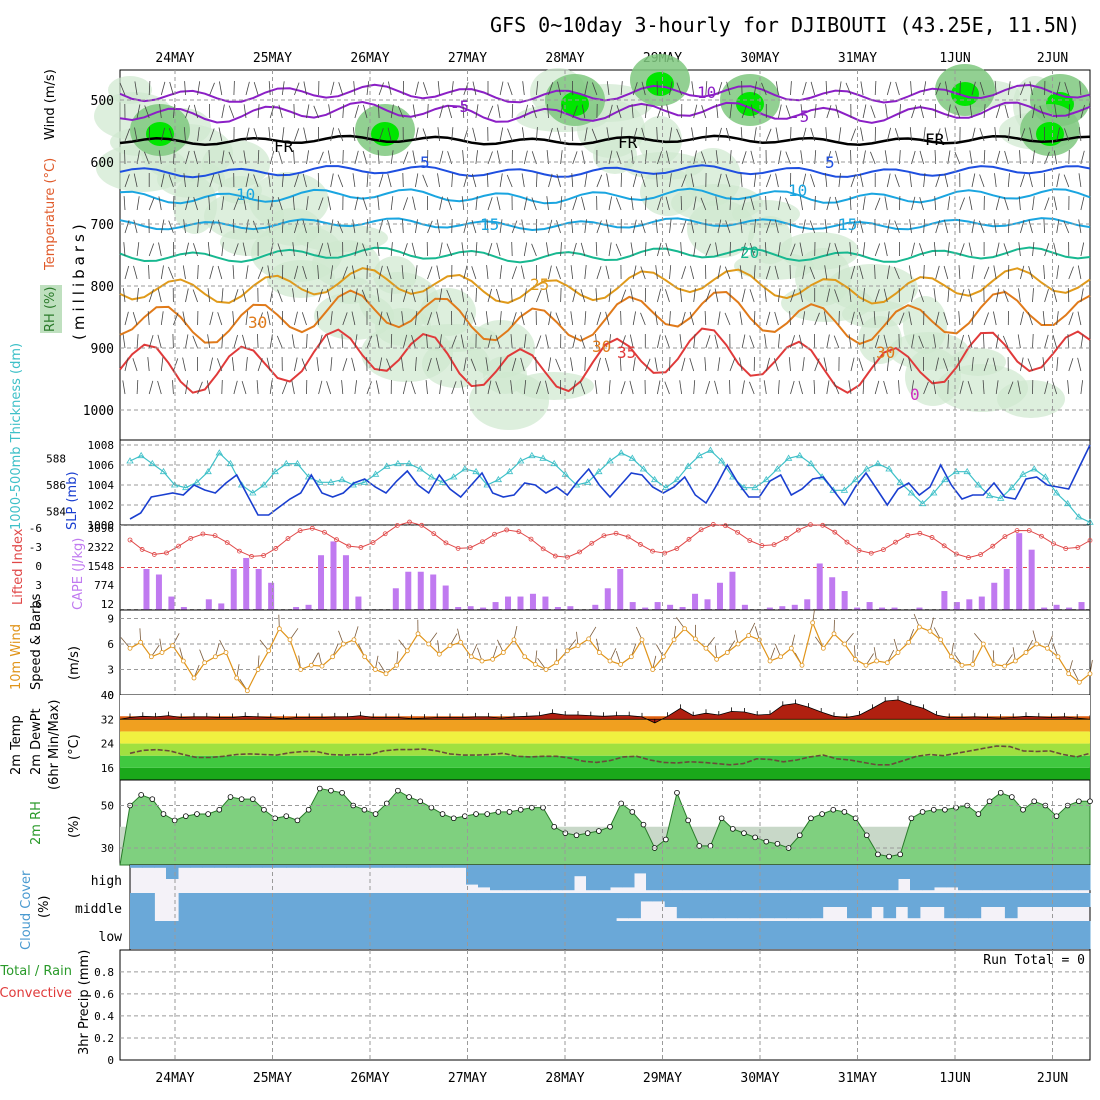  I want to click on wind-tick: 0, so click(110, 695).